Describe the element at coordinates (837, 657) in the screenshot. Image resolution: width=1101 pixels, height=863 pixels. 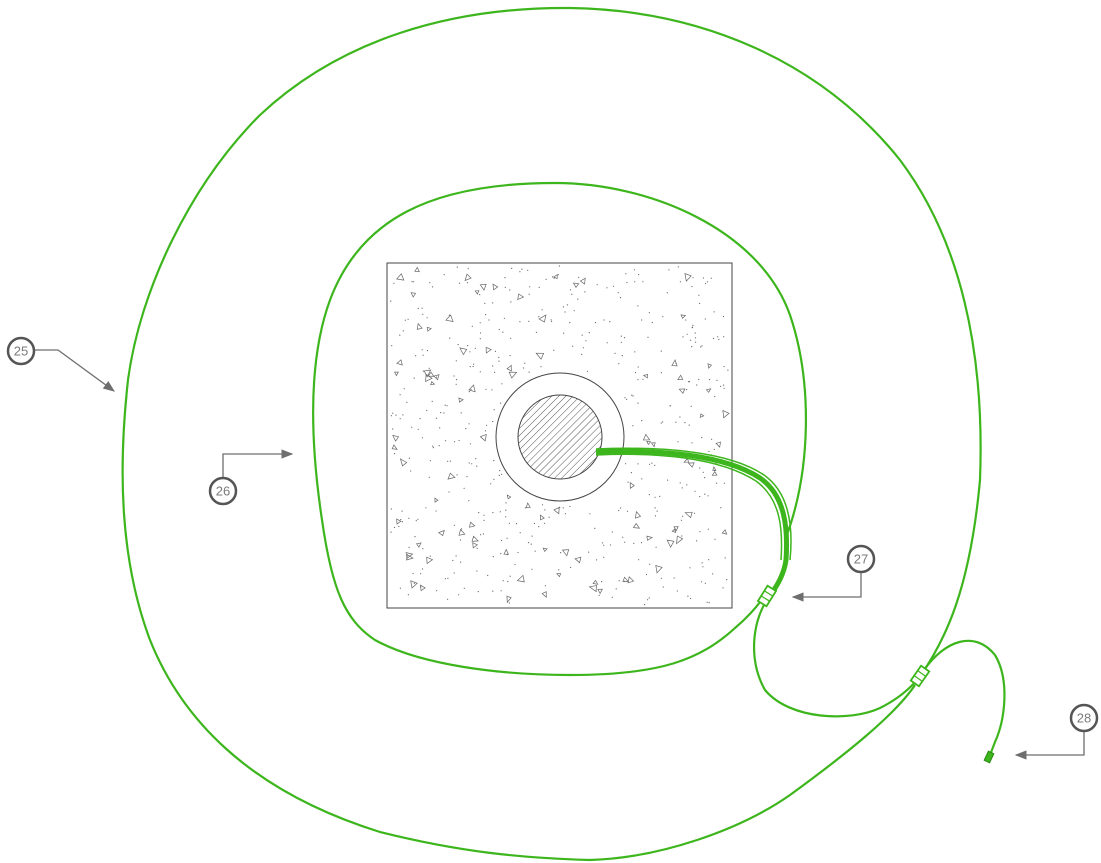
I see `cable-lower-bend` at that location.